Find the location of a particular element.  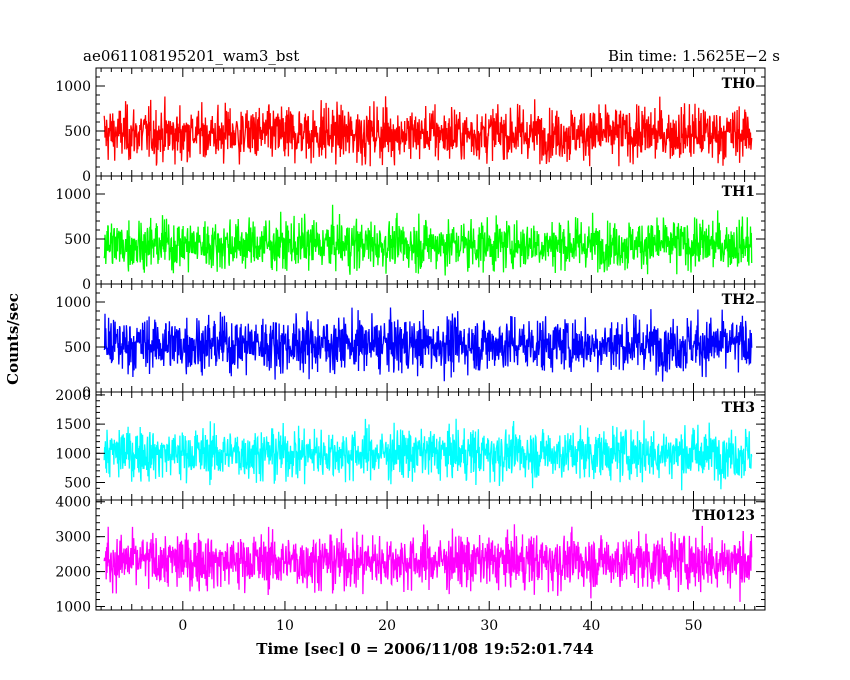

panel-th3: 500 1000 1500 2000 TH3 is located at coordinates (410, 444).